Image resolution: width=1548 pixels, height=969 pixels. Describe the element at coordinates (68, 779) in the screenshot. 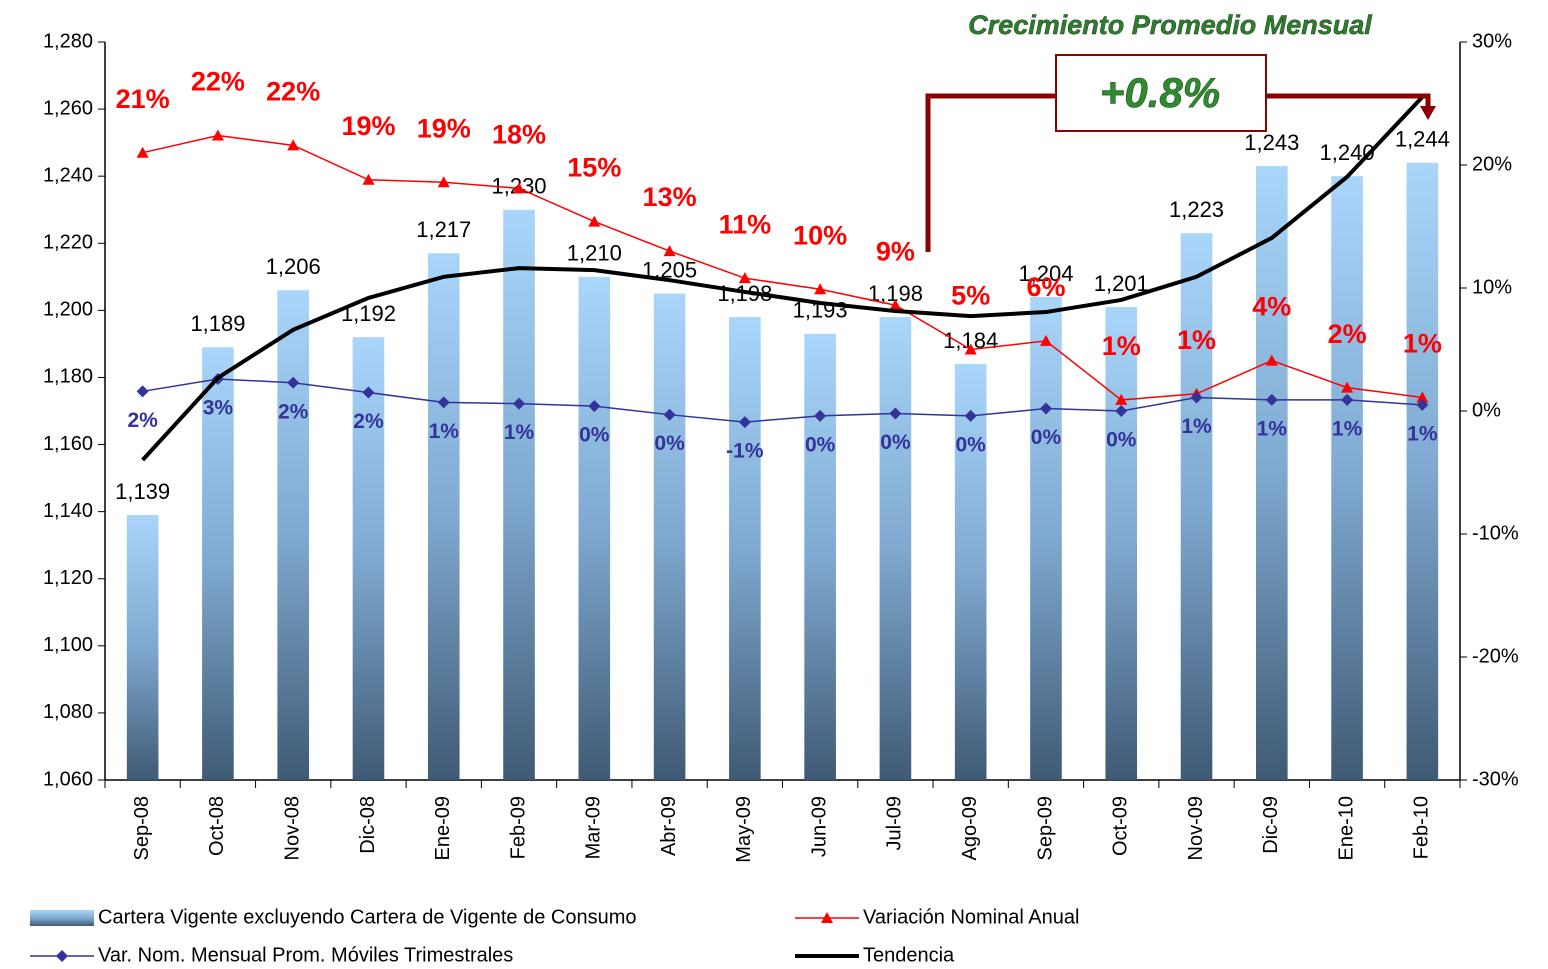

I see `y-tick-label: 1,060` at that location.